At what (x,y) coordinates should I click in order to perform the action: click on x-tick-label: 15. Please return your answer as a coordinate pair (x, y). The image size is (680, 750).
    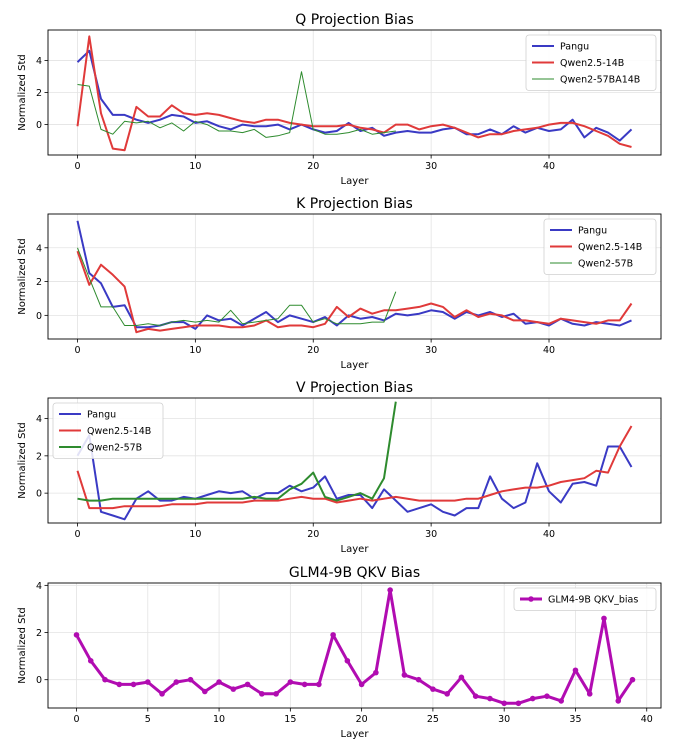
    Looking at the image, I should click on (290, 719).